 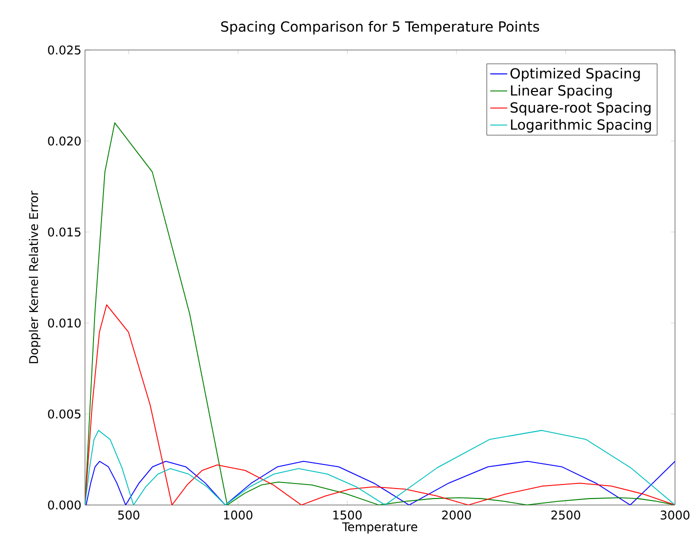 I want to click on x-tick-label: 3000, so click(x=675, y=515).